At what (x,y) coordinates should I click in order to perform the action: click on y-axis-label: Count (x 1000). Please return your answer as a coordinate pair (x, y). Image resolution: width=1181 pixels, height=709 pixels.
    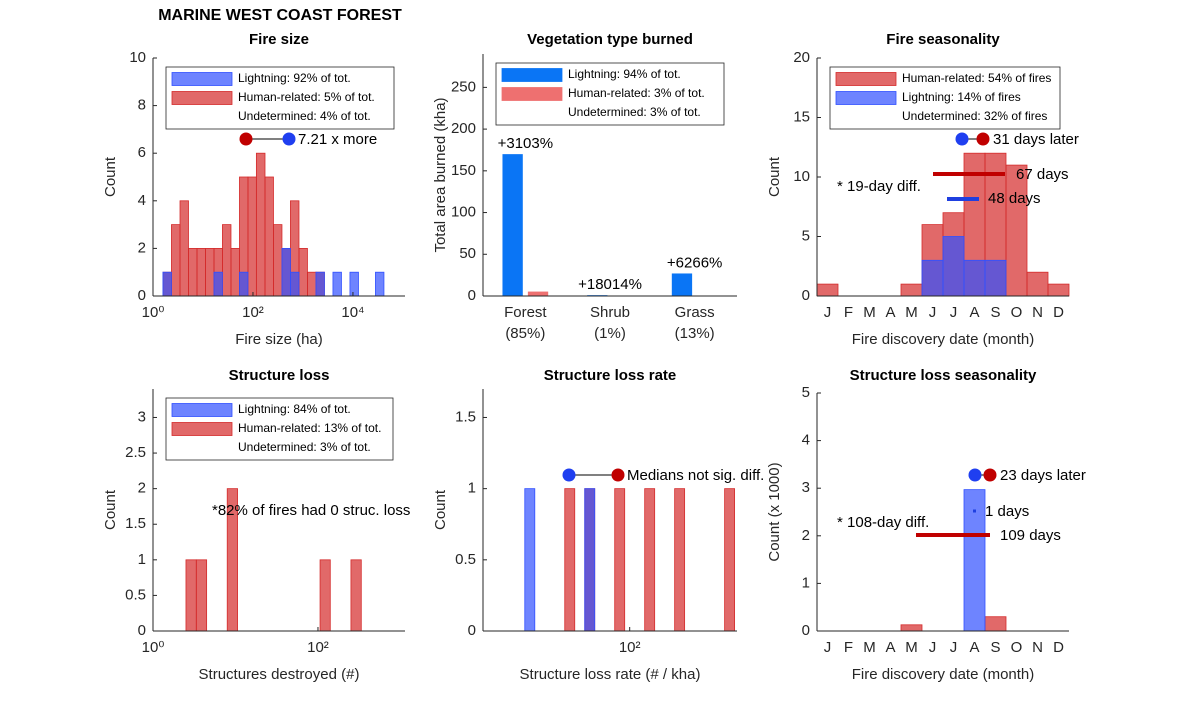
    Looking at the image, I should click on (774, 511).